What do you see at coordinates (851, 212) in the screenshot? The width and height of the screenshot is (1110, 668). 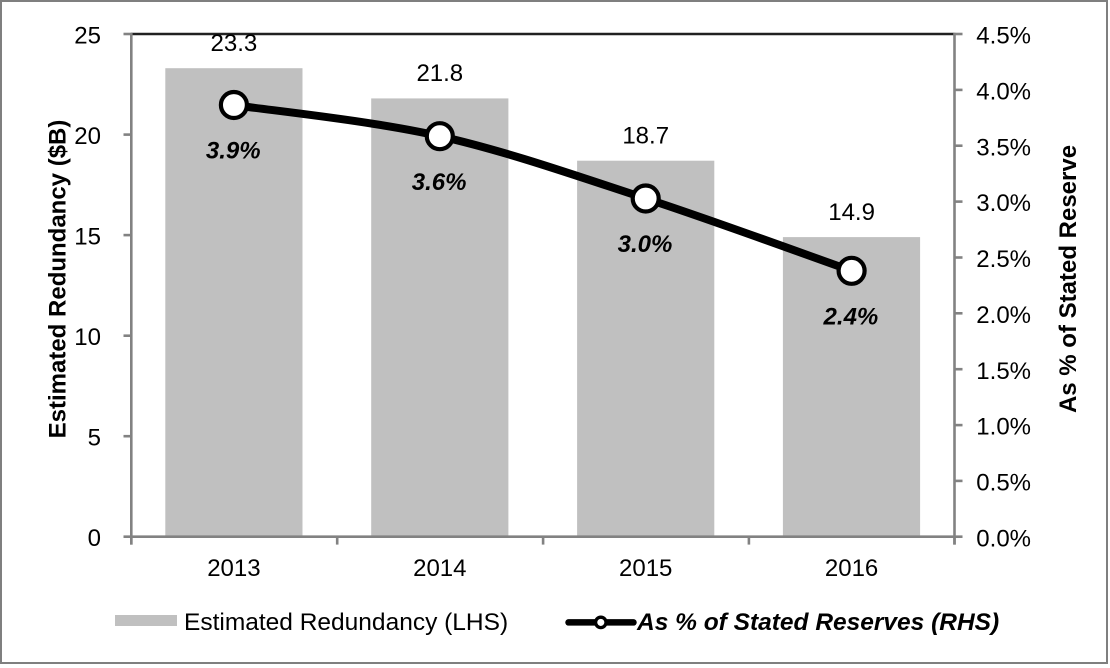 I see `svg-text: 14.9` at bounding box center [851, 212].